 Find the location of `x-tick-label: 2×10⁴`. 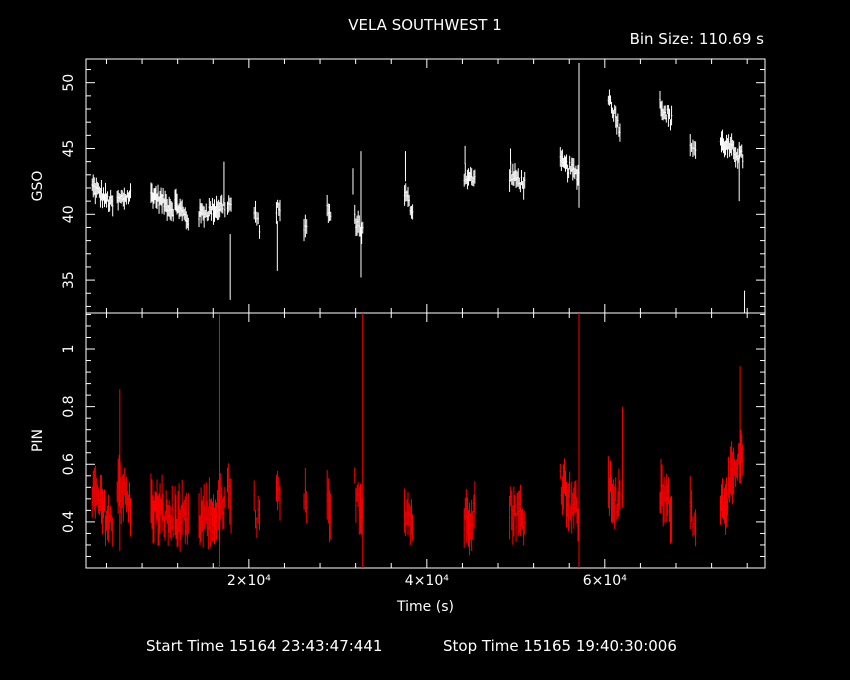

x-tick-label: 2×10⁴ is located at coordinates (249, 581).